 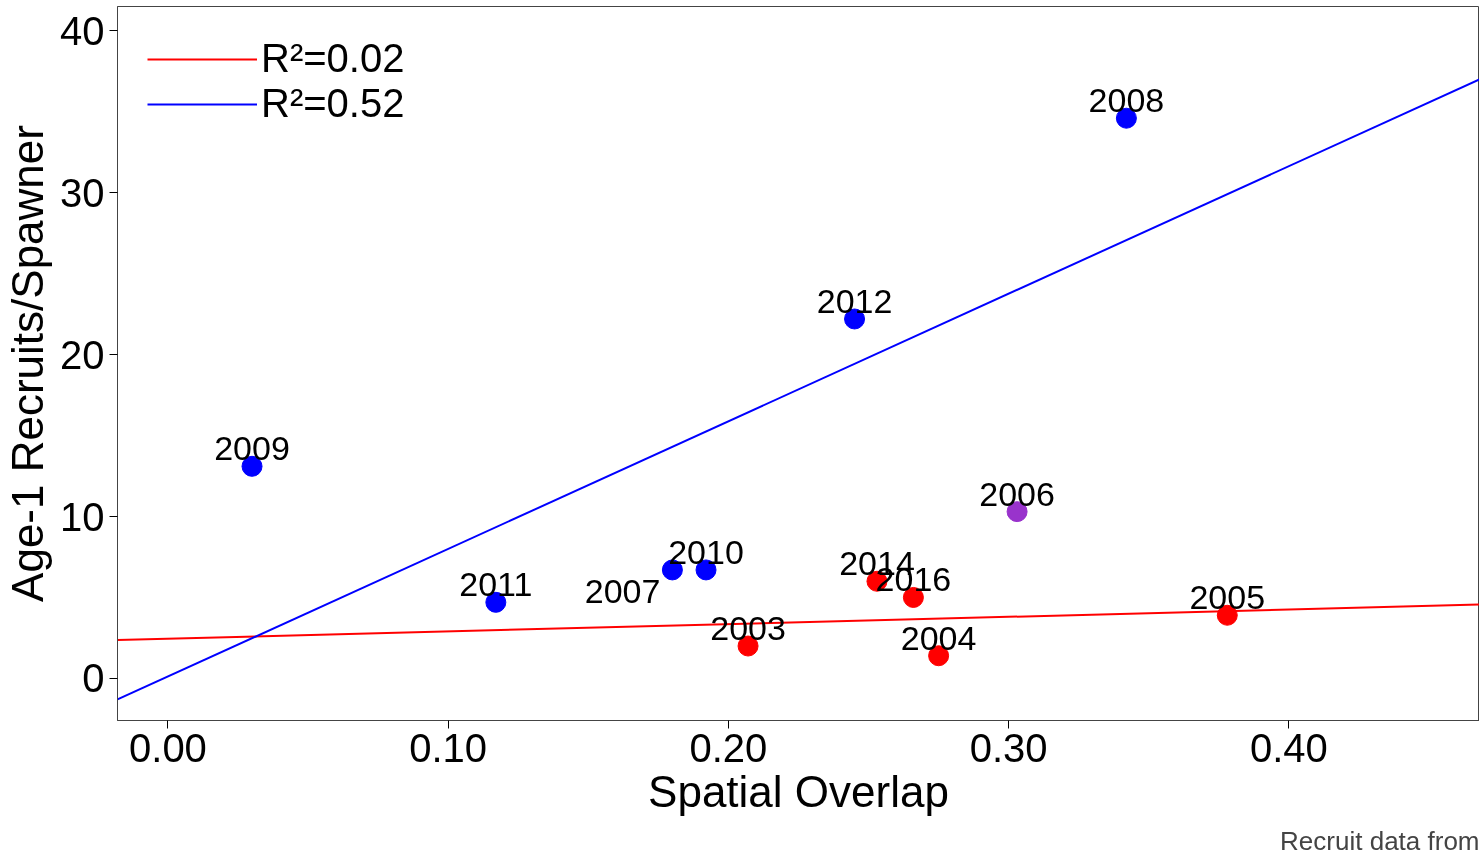 I want to click on y-tick-label: 0, so click(x=93, y=678).